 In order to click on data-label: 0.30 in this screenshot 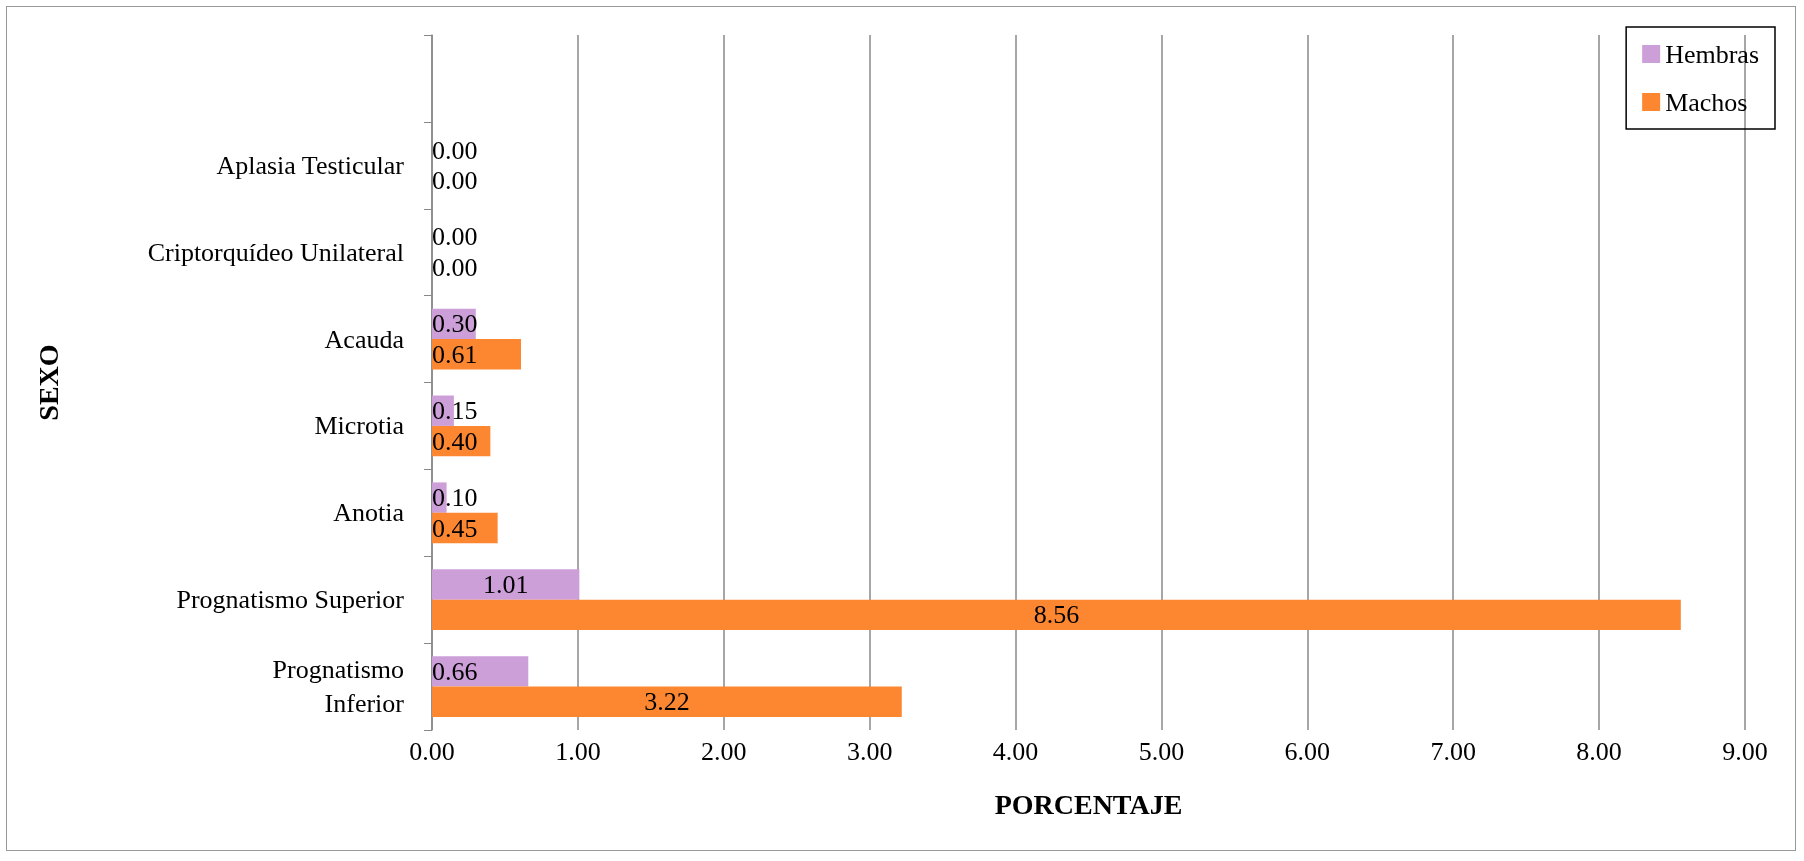, I will do `click(455, 324)`.